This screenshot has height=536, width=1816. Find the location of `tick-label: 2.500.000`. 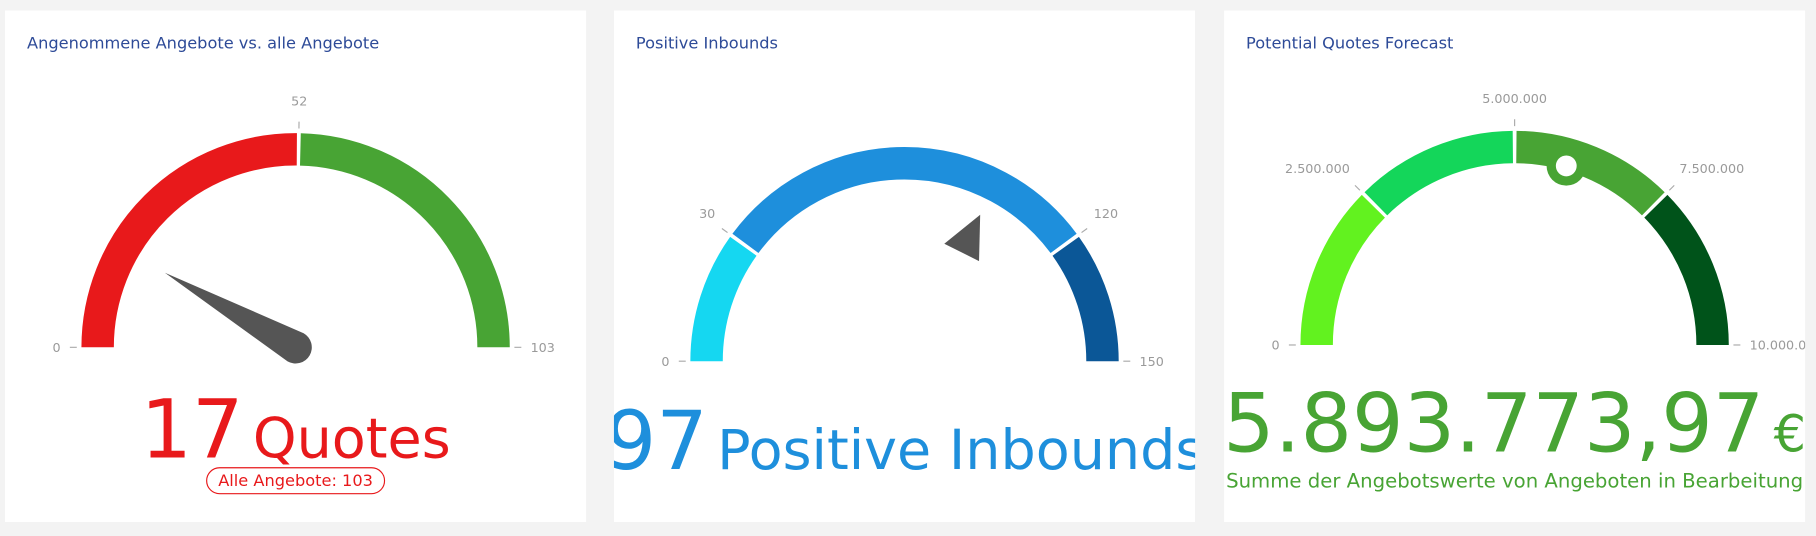

tick-label: 2.500.000 is located at coordinates (1317, 169).